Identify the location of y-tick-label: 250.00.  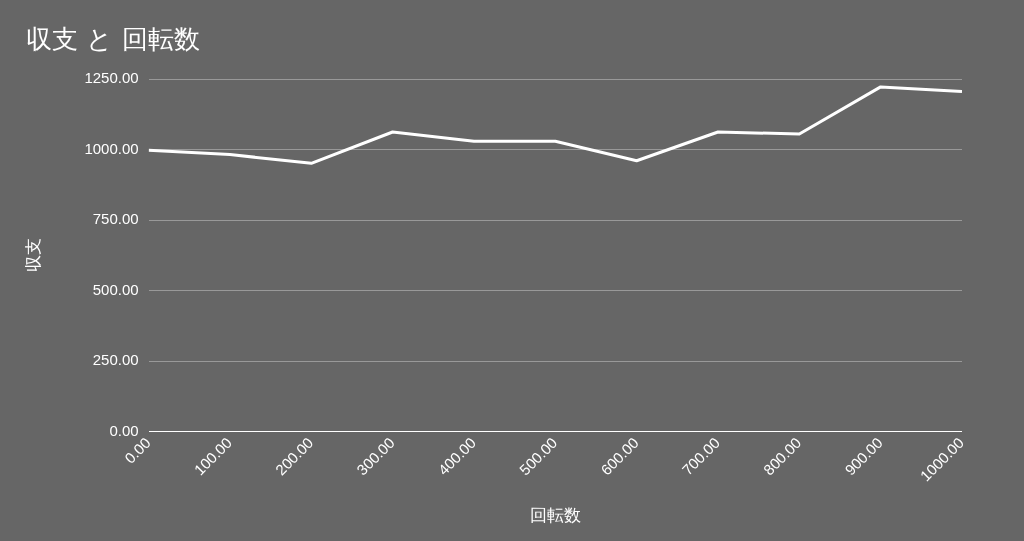
(115, 360).